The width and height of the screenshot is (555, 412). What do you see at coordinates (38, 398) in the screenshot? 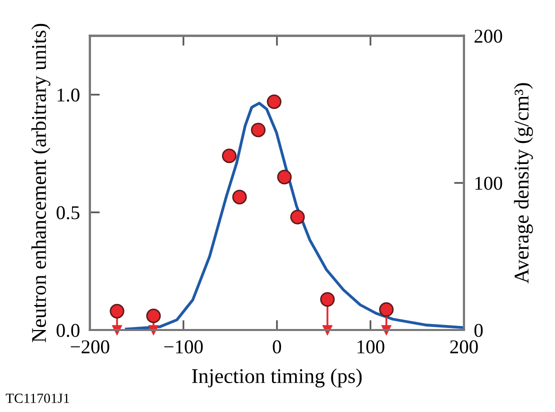
I see `text: TC11701J1` at bounding box center [38, 398].